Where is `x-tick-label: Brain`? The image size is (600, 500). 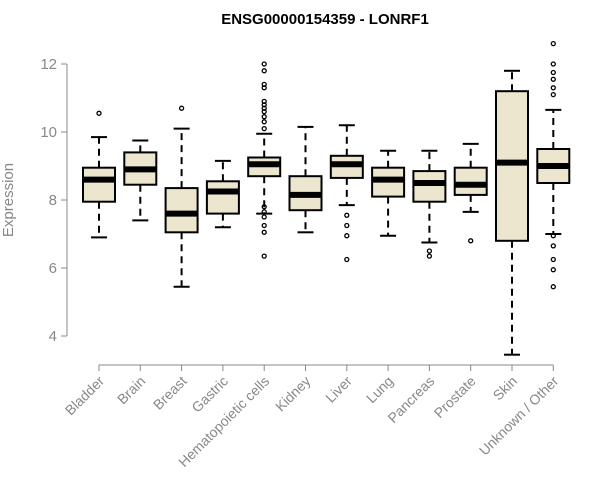
x-tick-label: Brain is located at coordinates (131, 390).